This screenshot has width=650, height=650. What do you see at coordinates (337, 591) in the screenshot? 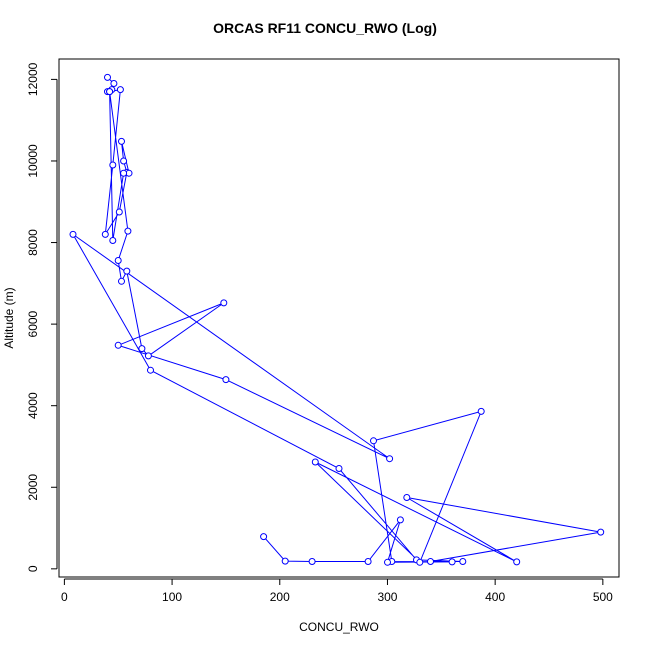
I see `x-axis: 0 100 200 300 400 500` at bounding box center [337, 591].